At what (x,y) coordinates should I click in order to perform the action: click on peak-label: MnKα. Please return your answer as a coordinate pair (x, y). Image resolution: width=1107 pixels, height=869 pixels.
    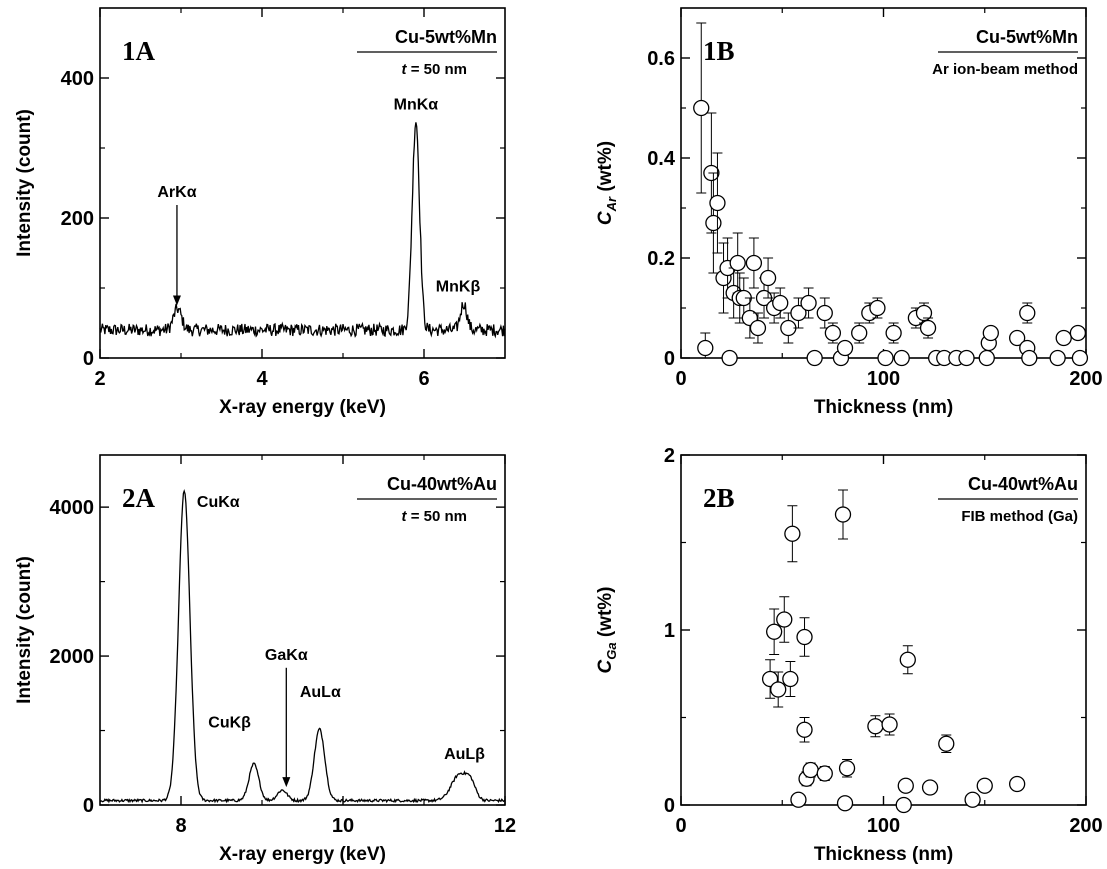
    Looking at the image, I should click on (416, 105).